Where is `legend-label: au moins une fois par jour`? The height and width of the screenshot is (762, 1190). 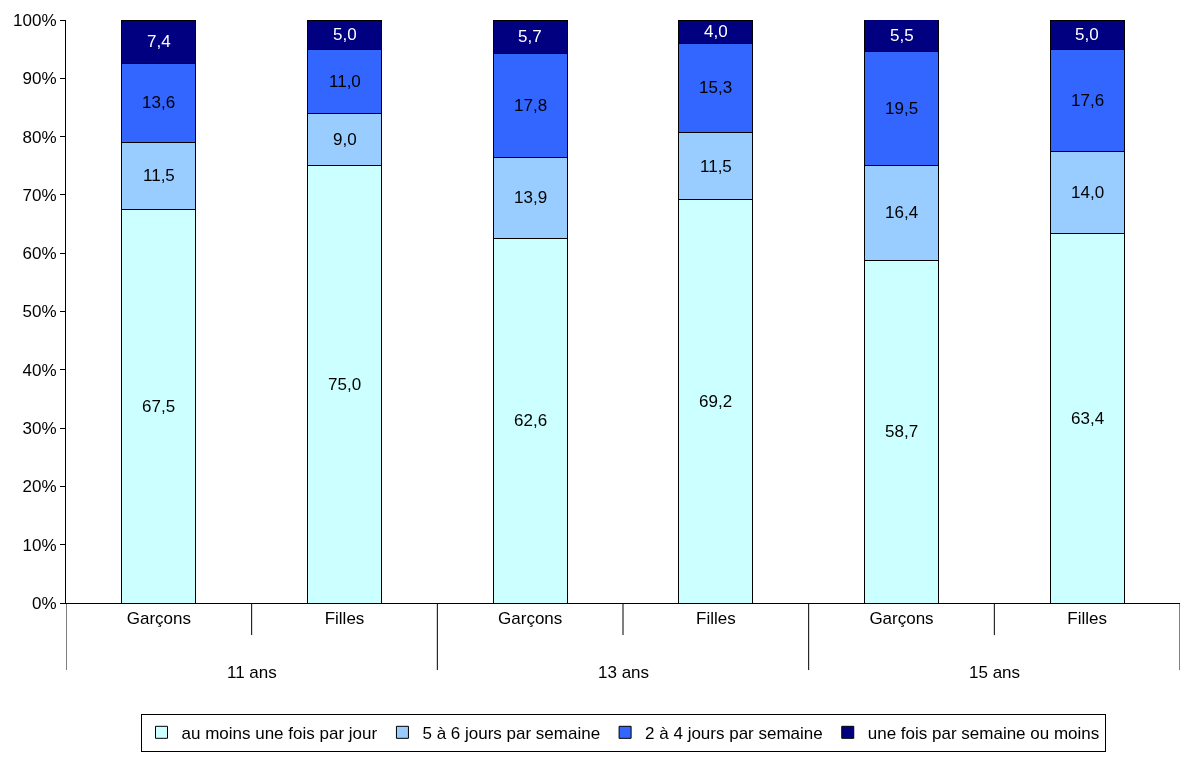
legend-label: au moins une fois par jour is located at coordinates (279, 733).